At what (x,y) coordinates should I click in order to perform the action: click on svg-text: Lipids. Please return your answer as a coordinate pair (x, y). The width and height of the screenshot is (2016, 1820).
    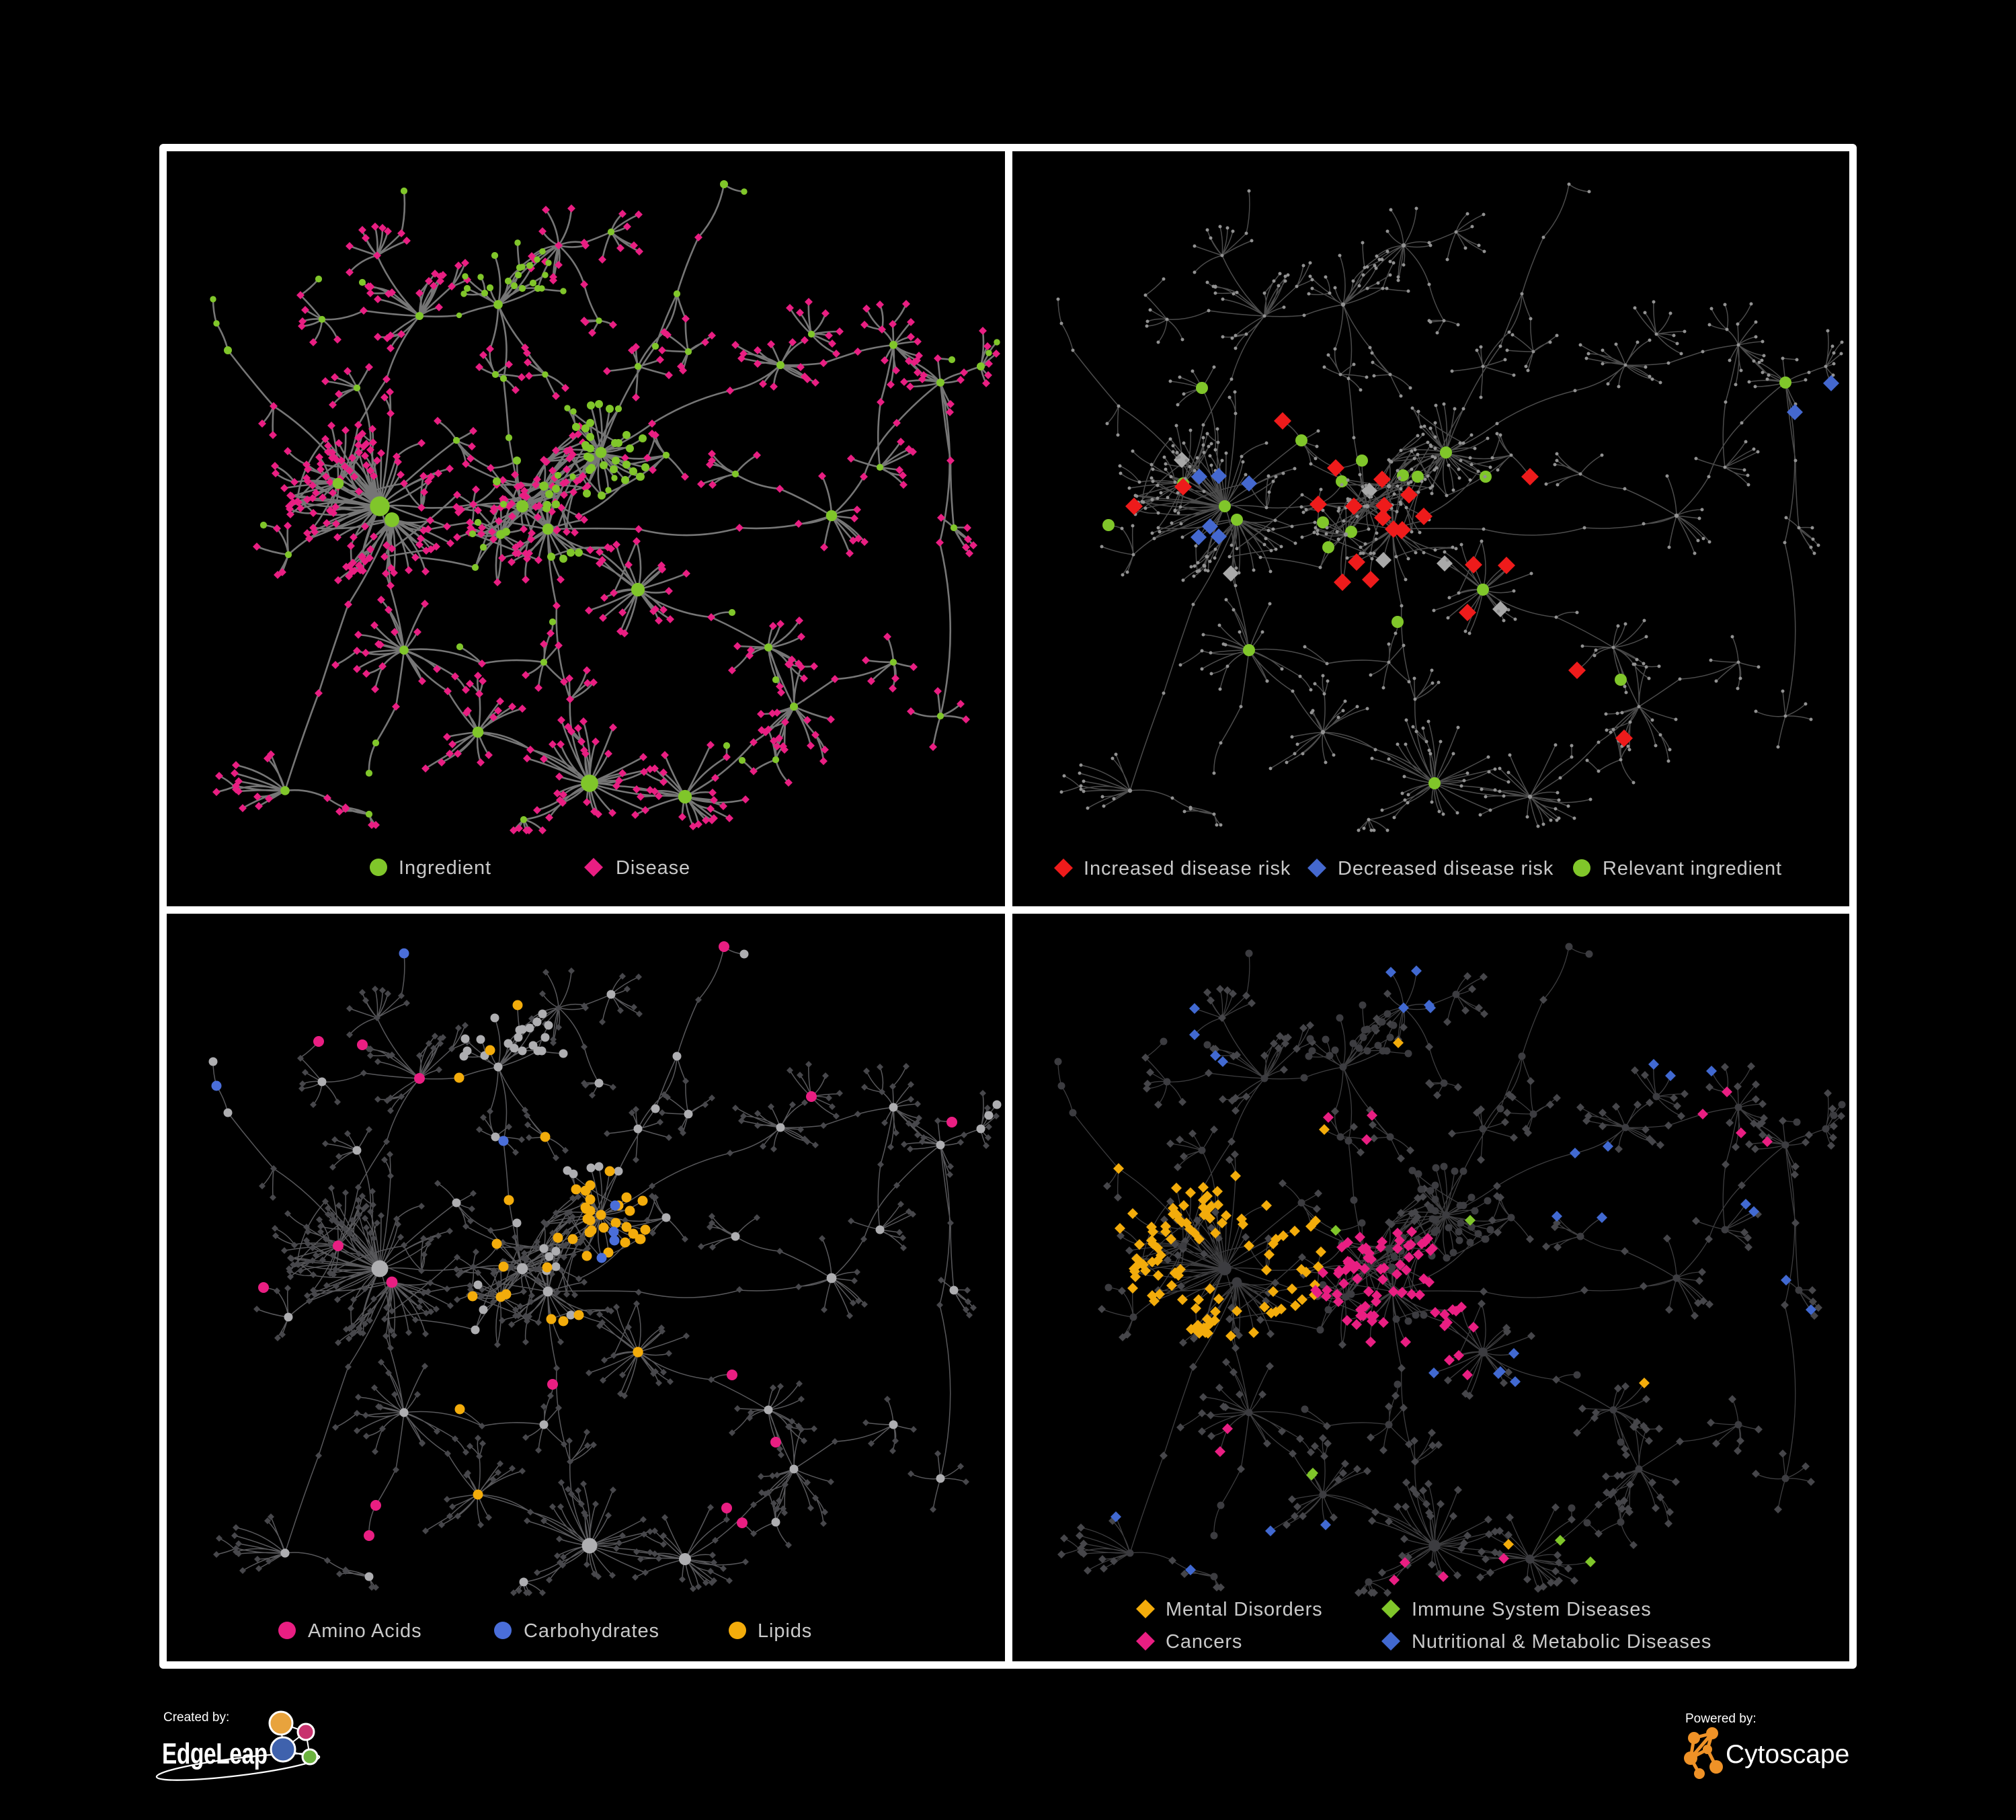
    Looking at the image, I should click on (785, 1631).